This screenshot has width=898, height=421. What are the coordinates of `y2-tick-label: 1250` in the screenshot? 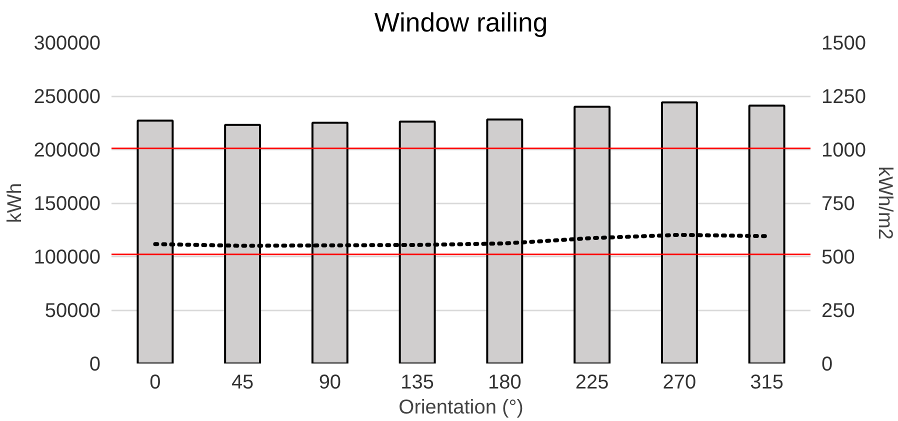 It's located at (844, 97).